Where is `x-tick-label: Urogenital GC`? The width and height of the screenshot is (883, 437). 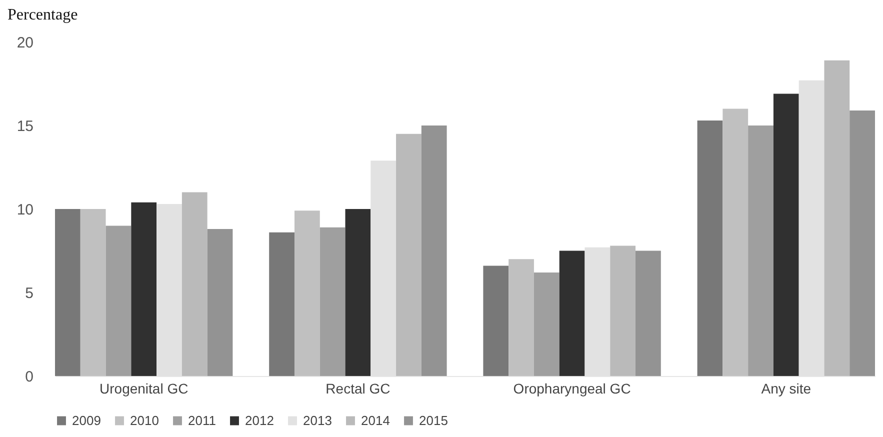 x-tick-label: Urogenital GC is located at coordinates (144, 388).